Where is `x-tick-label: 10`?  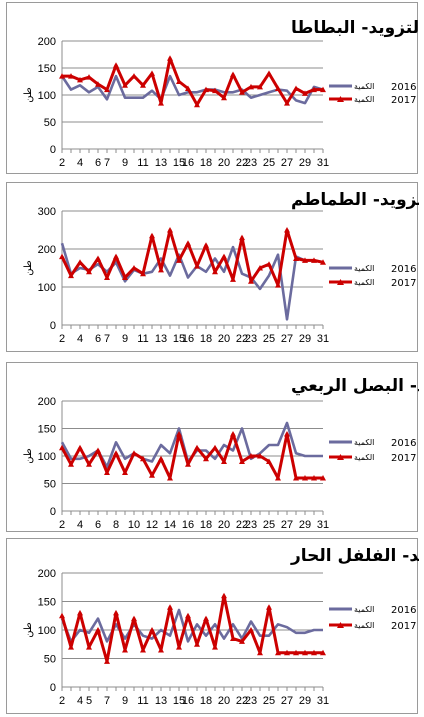 x-tick-label: 10 is located at coordinates (134, 525).